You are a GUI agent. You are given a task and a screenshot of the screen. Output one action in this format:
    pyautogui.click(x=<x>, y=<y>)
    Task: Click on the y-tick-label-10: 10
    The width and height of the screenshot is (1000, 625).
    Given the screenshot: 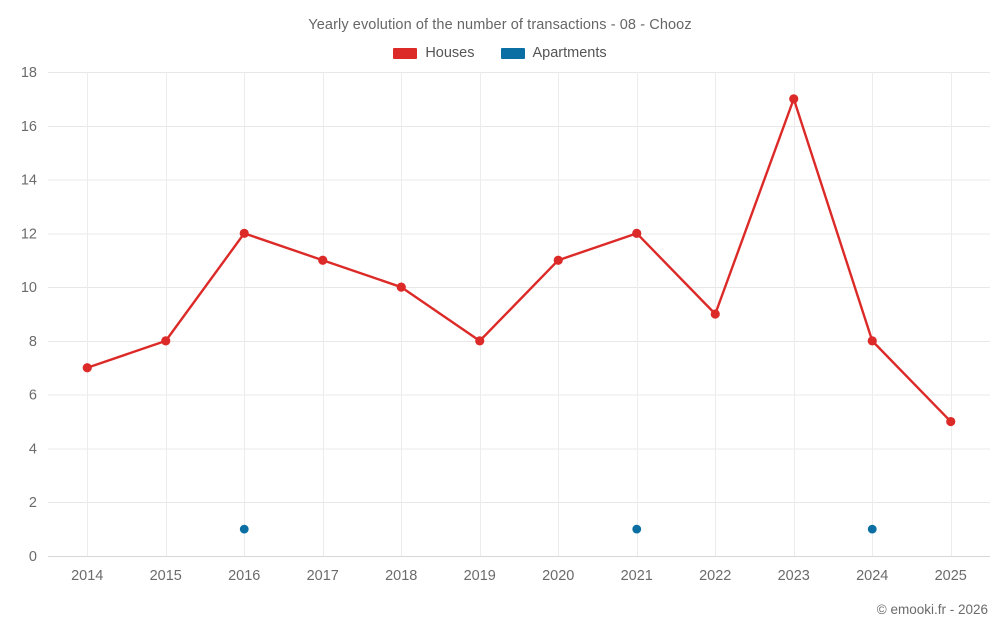 What is the action you would take?
    pyautogui.click(x=29, y=288)
    